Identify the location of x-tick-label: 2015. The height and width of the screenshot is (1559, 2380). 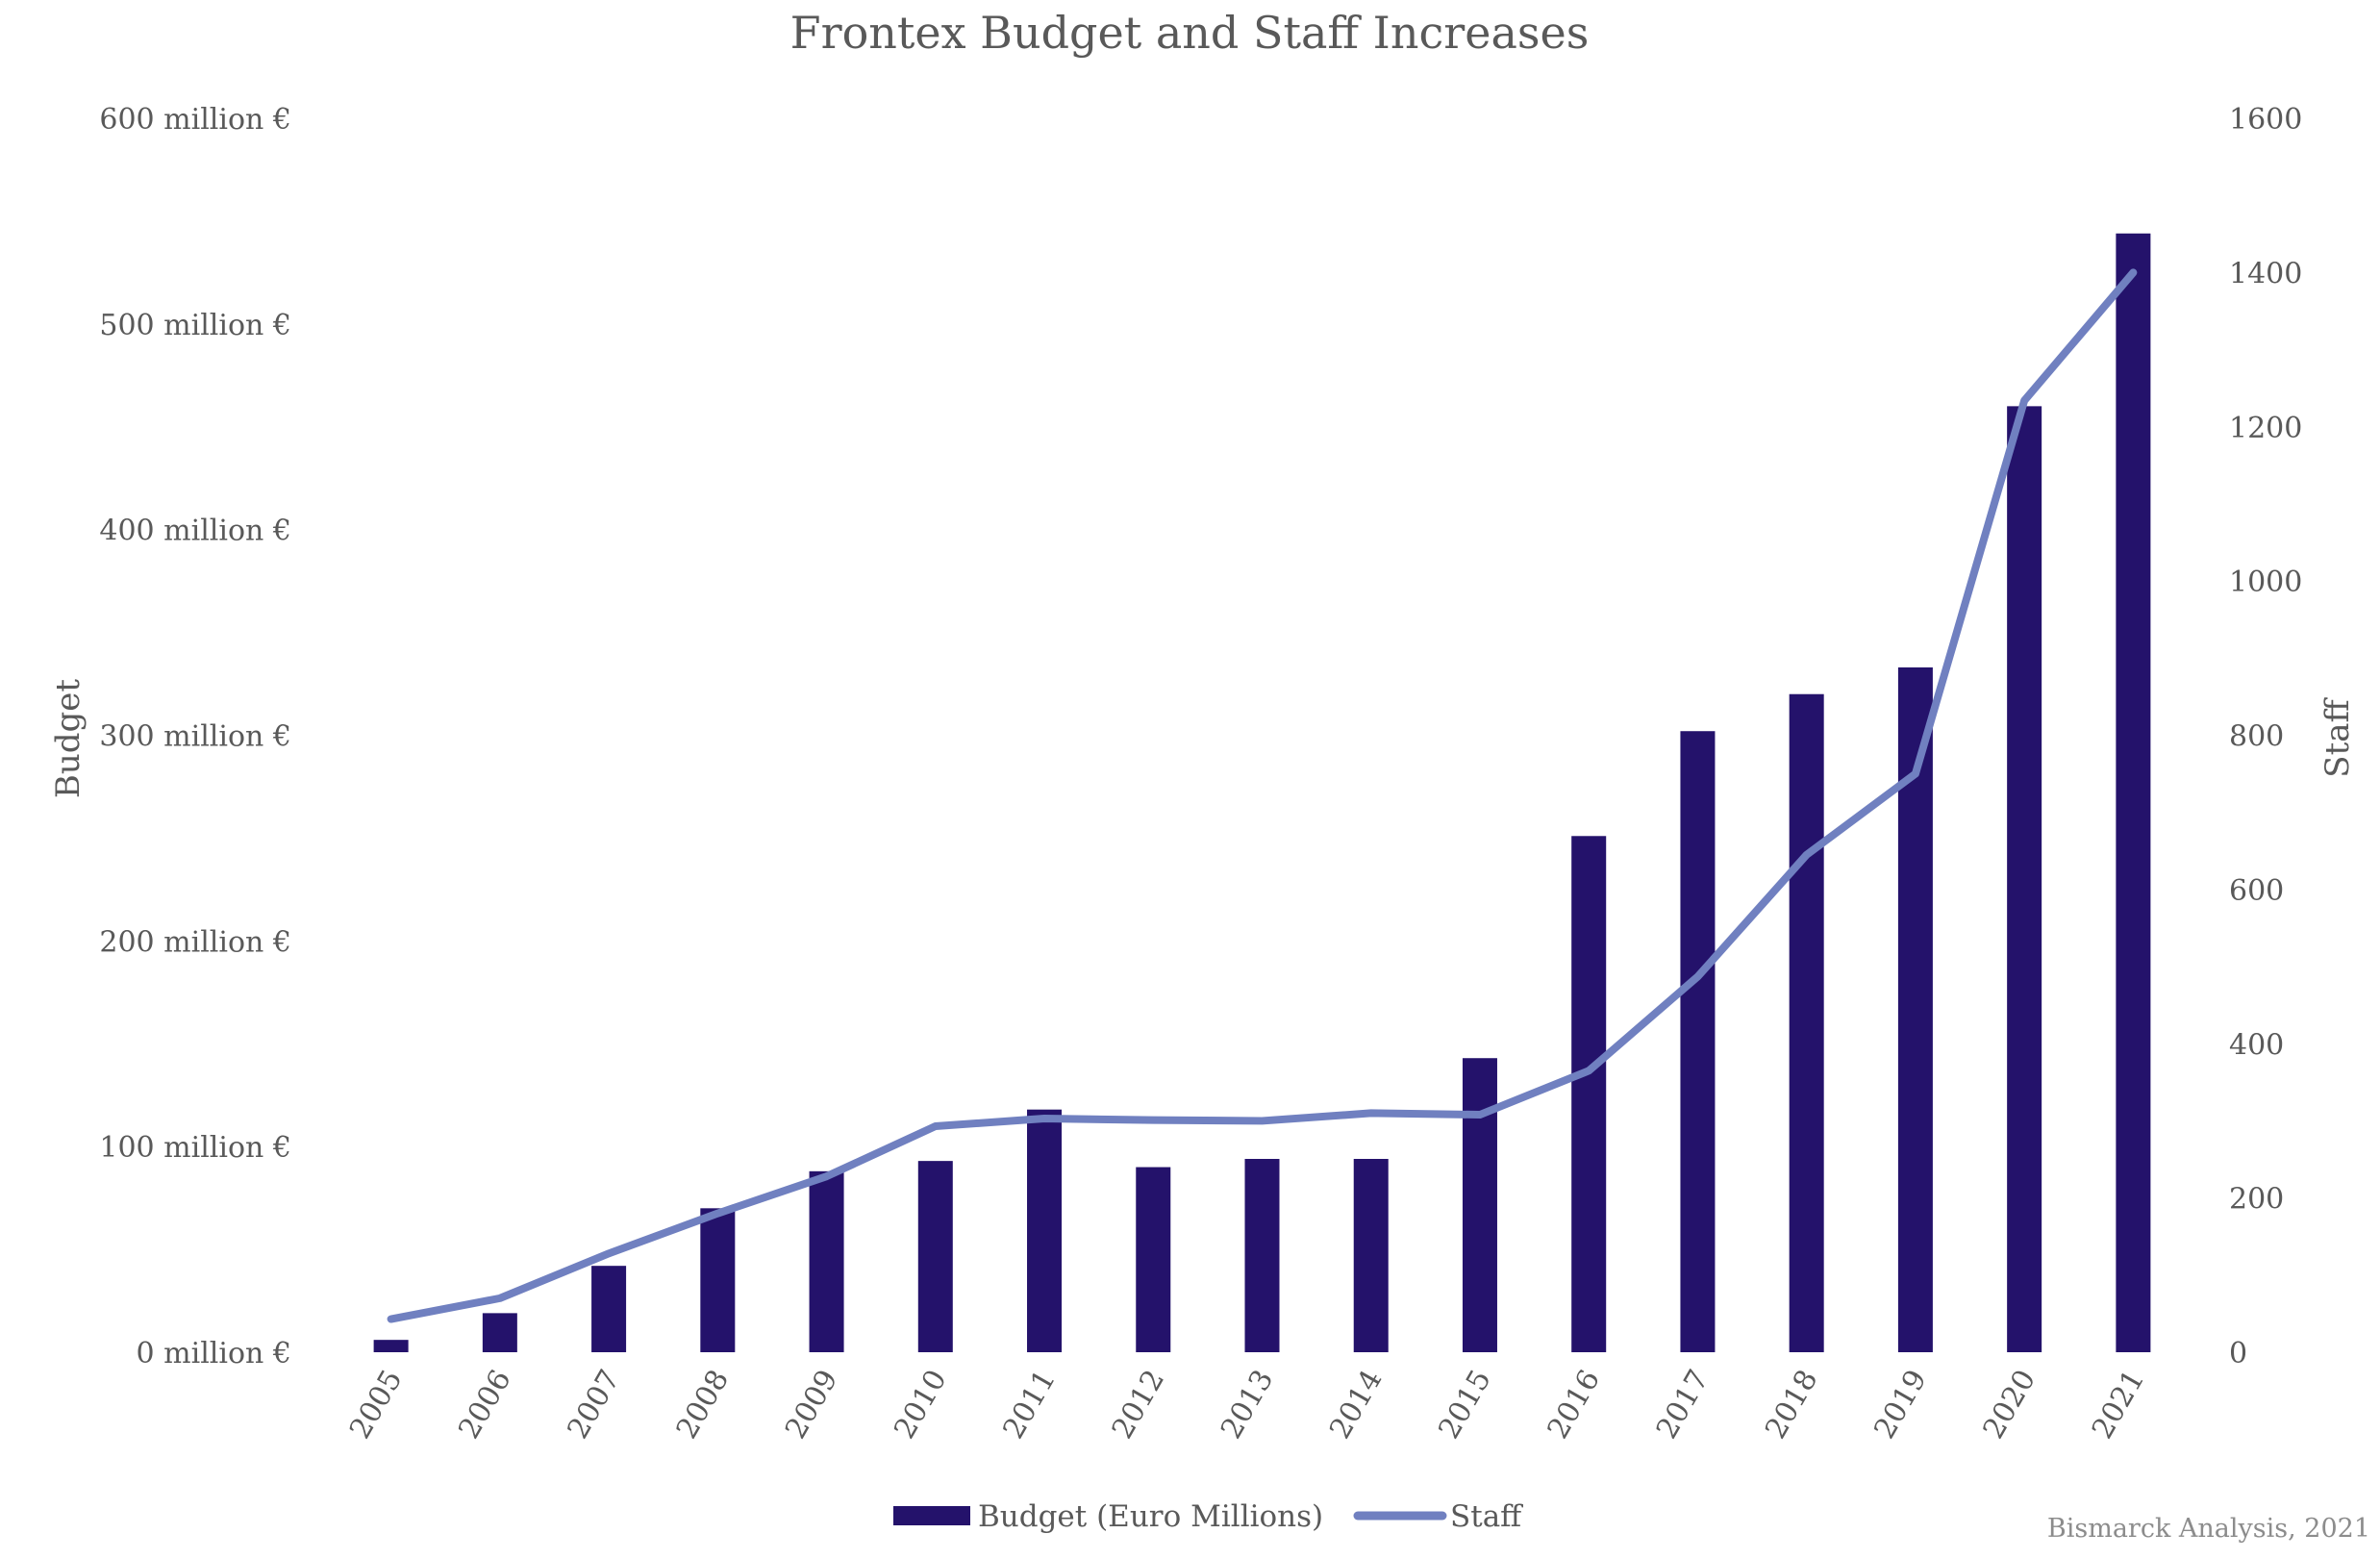
(1465, 1406).